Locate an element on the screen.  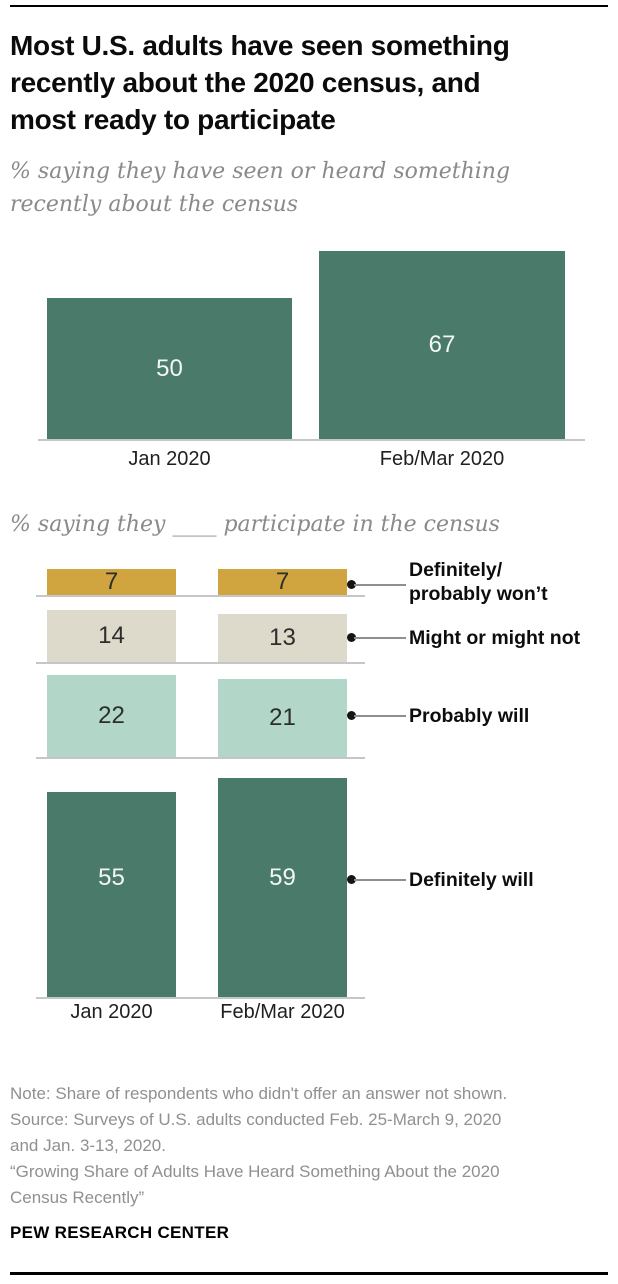
chart1-tick-jan2020: Jan 2020 is located at coordinates (169, 459).